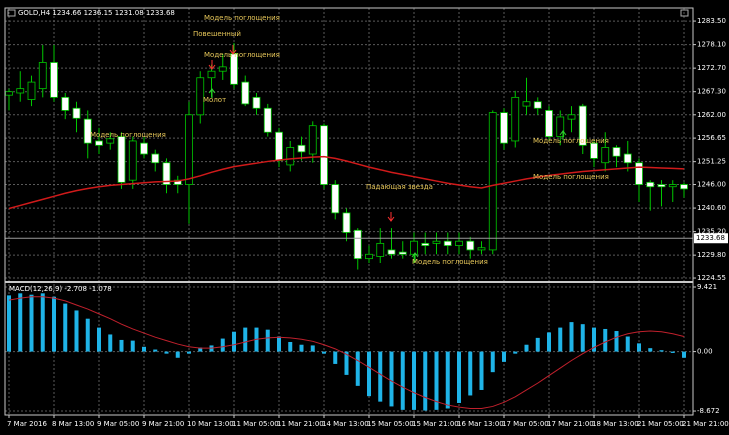  I want to click on buy-arrow, so click(212, 93).